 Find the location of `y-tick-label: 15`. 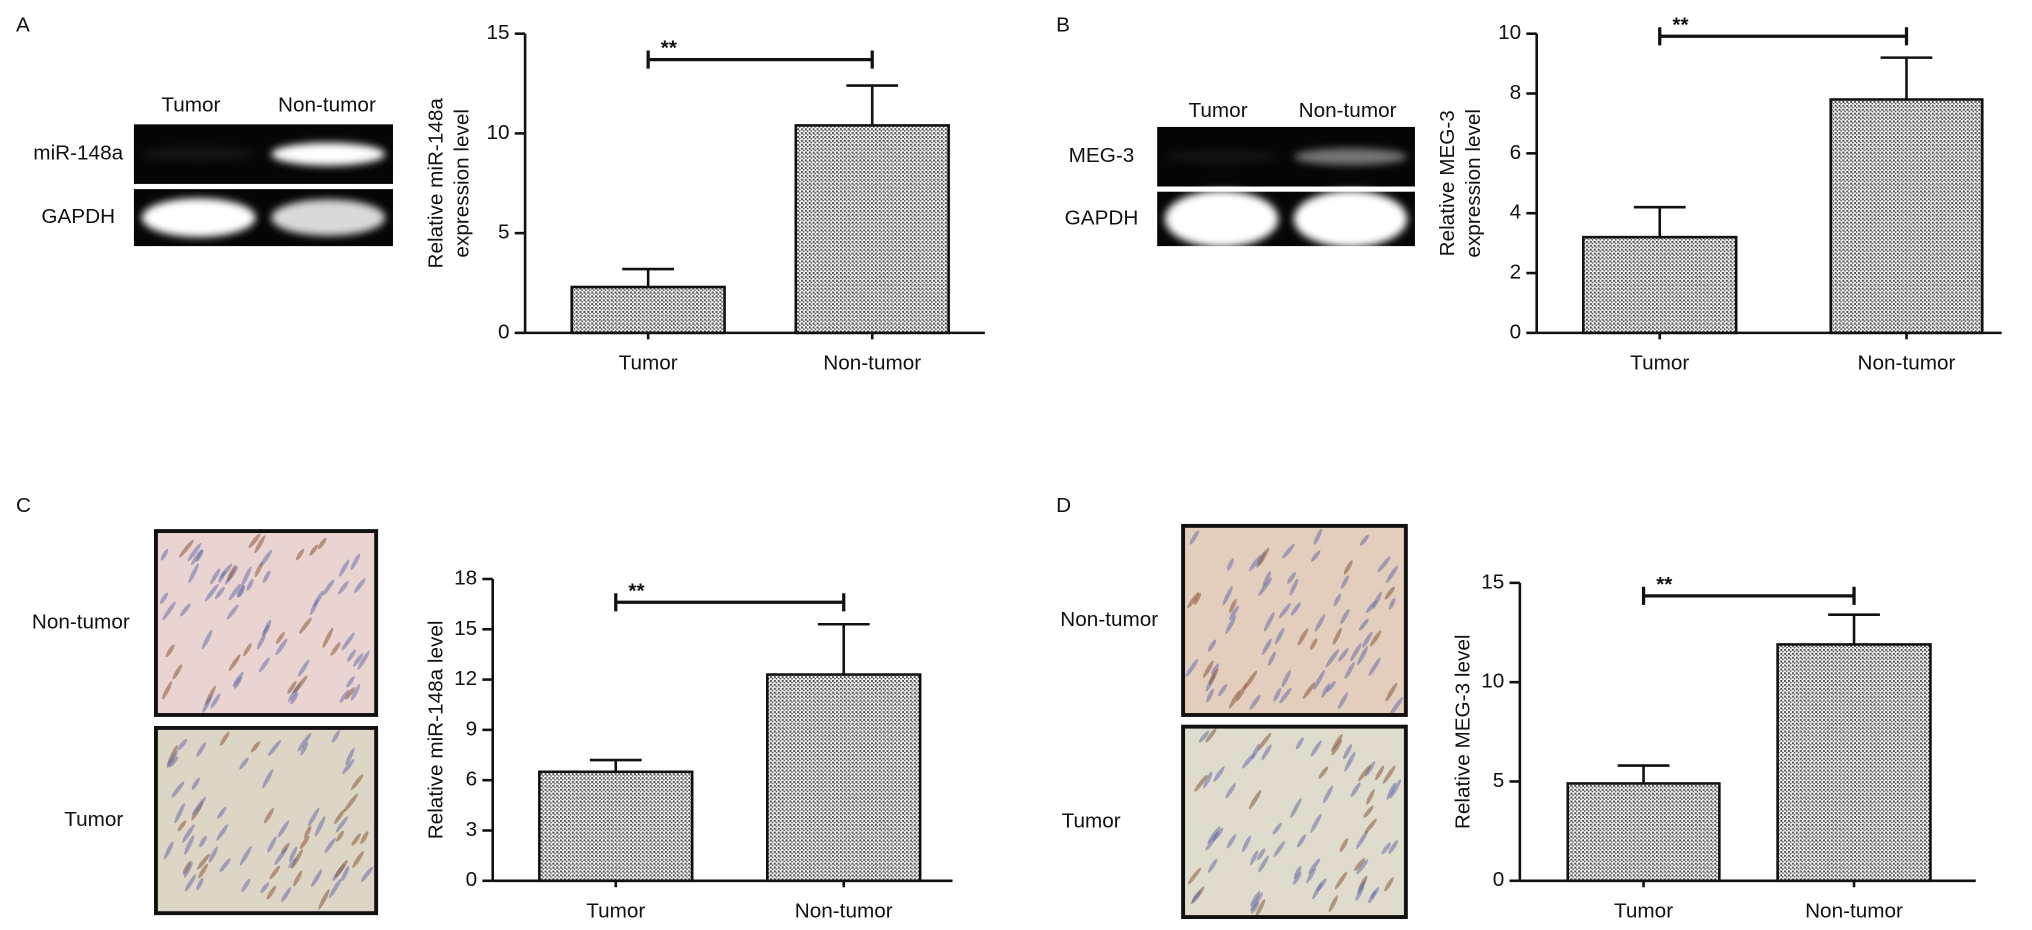

y-tick-label: 15 is located at coordinates (465, 628).